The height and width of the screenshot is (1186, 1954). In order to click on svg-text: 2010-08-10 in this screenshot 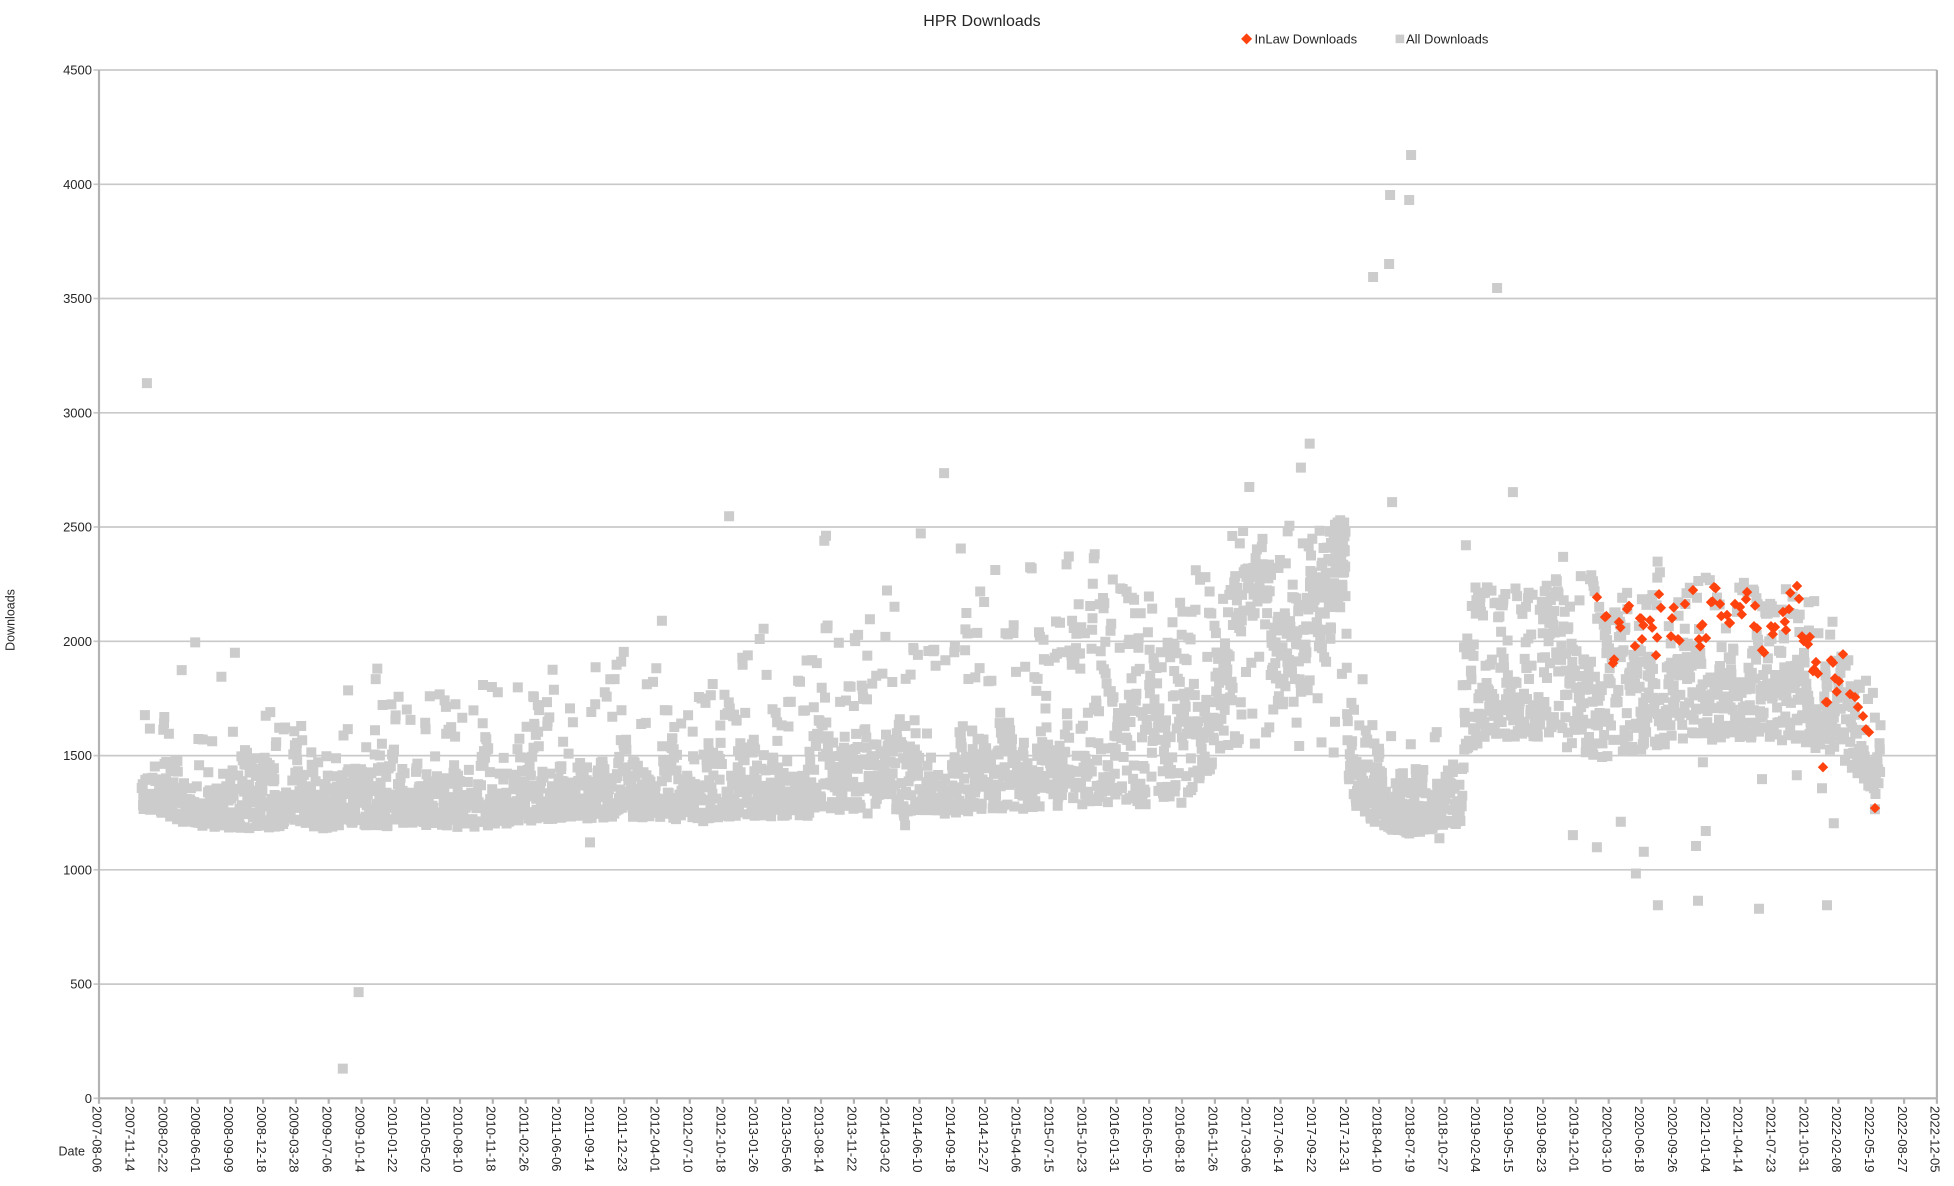, I will do `click(458, 1139)`.